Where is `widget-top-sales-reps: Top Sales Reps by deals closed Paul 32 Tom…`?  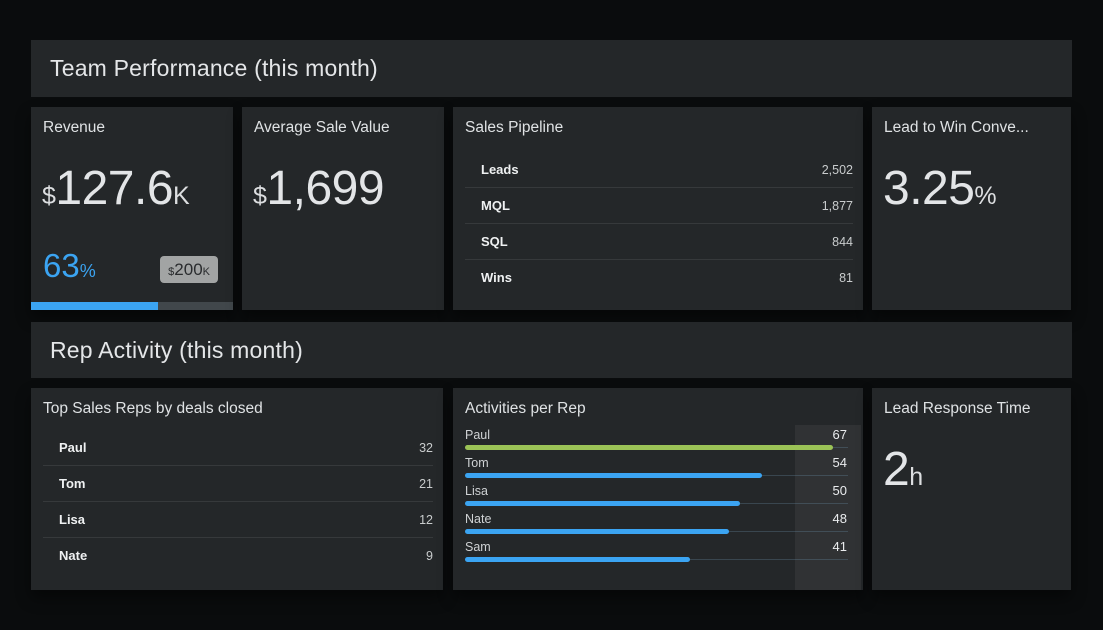 widget-top-sales-reps: Top Sales Reps by deals closed Paul 32 Tom… is located at coordinates (237, 489).